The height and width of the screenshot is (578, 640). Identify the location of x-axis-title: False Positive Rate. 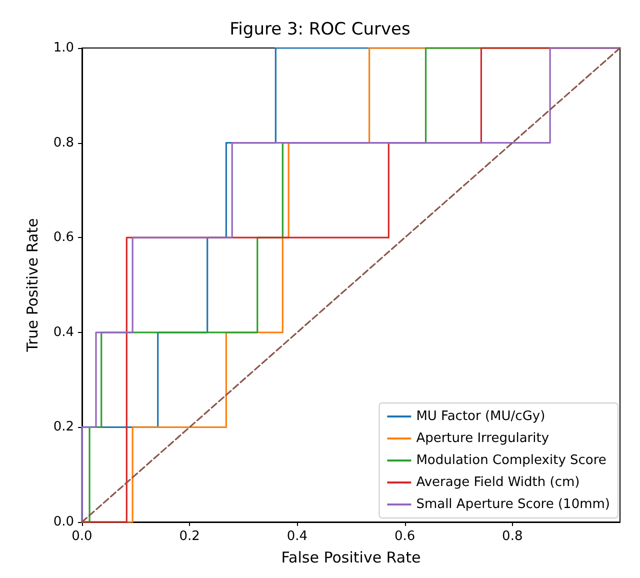
(351, 557).